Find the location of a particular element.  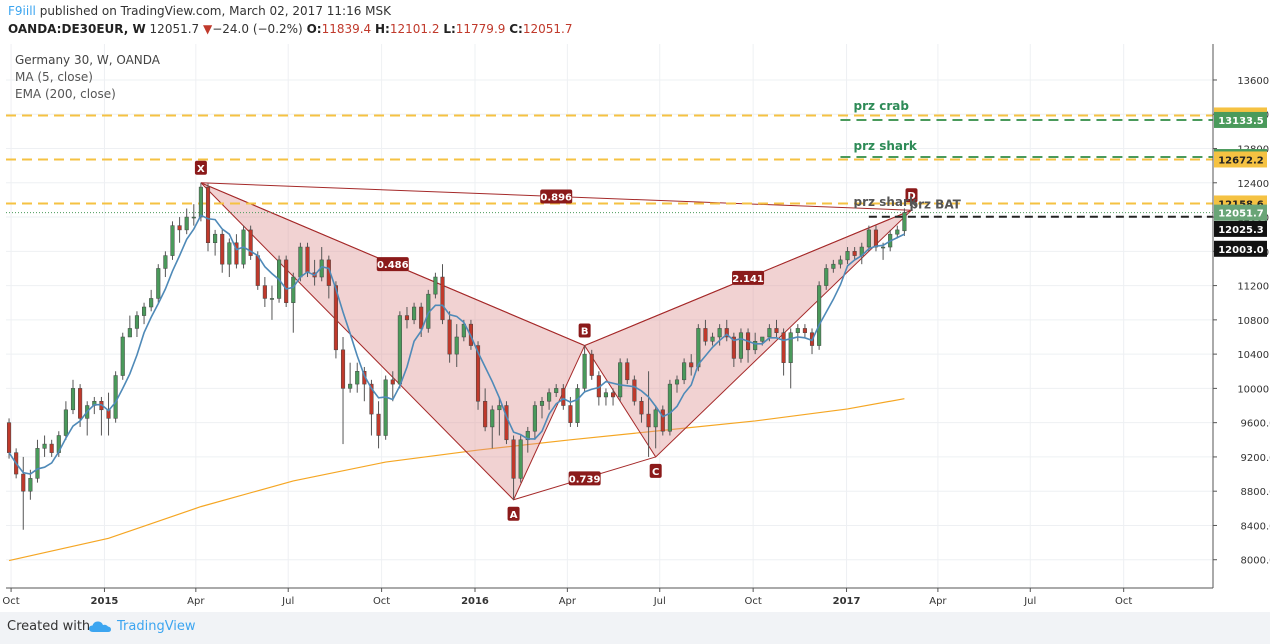

author-link: F9iill is located at coordinates (22, 11).